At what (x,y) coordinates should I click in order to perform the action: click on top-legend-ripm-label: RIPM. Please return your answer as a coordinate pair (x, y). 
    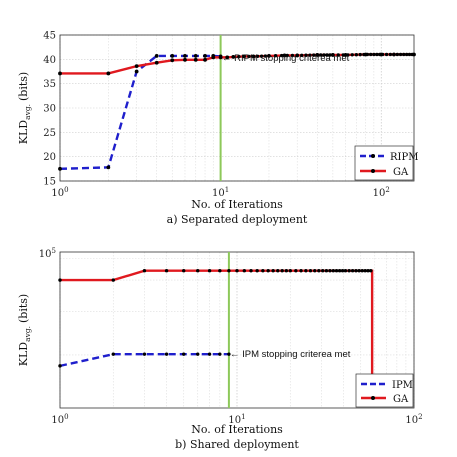
    Looking at the image, I should click on (404, 157).